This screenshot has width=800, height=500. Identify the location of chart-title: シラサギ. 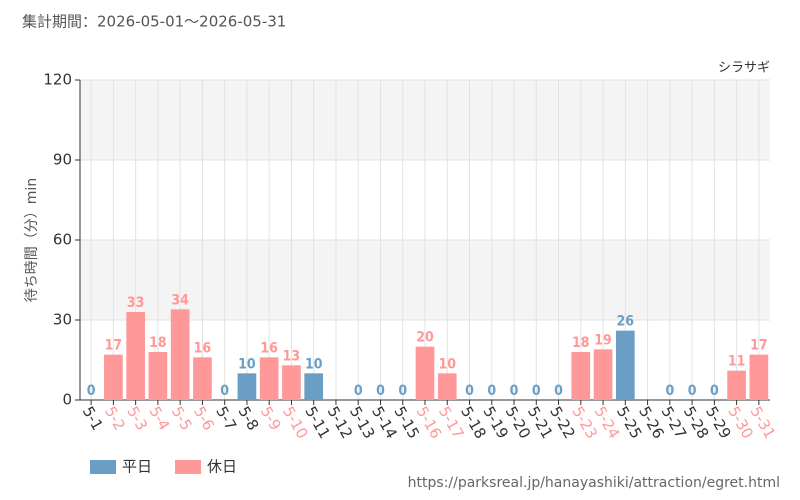
(744, 68).